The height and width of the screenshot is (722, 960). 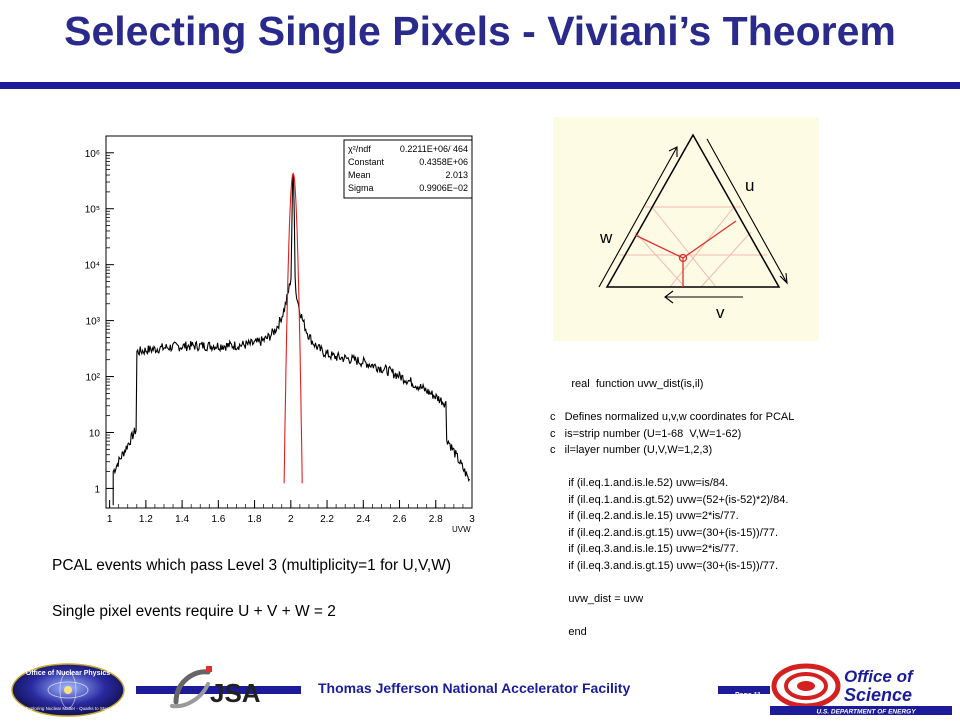 What do you see at coordinates (683, 258) in the screenshot?
I see `interior-point` at bounding box center [683, 258].